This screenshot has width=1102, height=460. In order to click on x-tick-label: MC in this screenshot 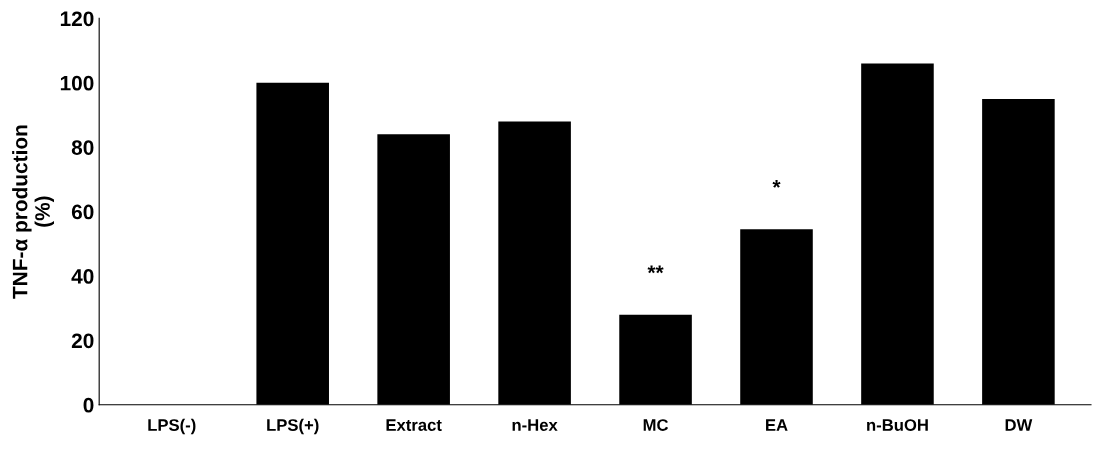, I will do `click(656, 425)`.